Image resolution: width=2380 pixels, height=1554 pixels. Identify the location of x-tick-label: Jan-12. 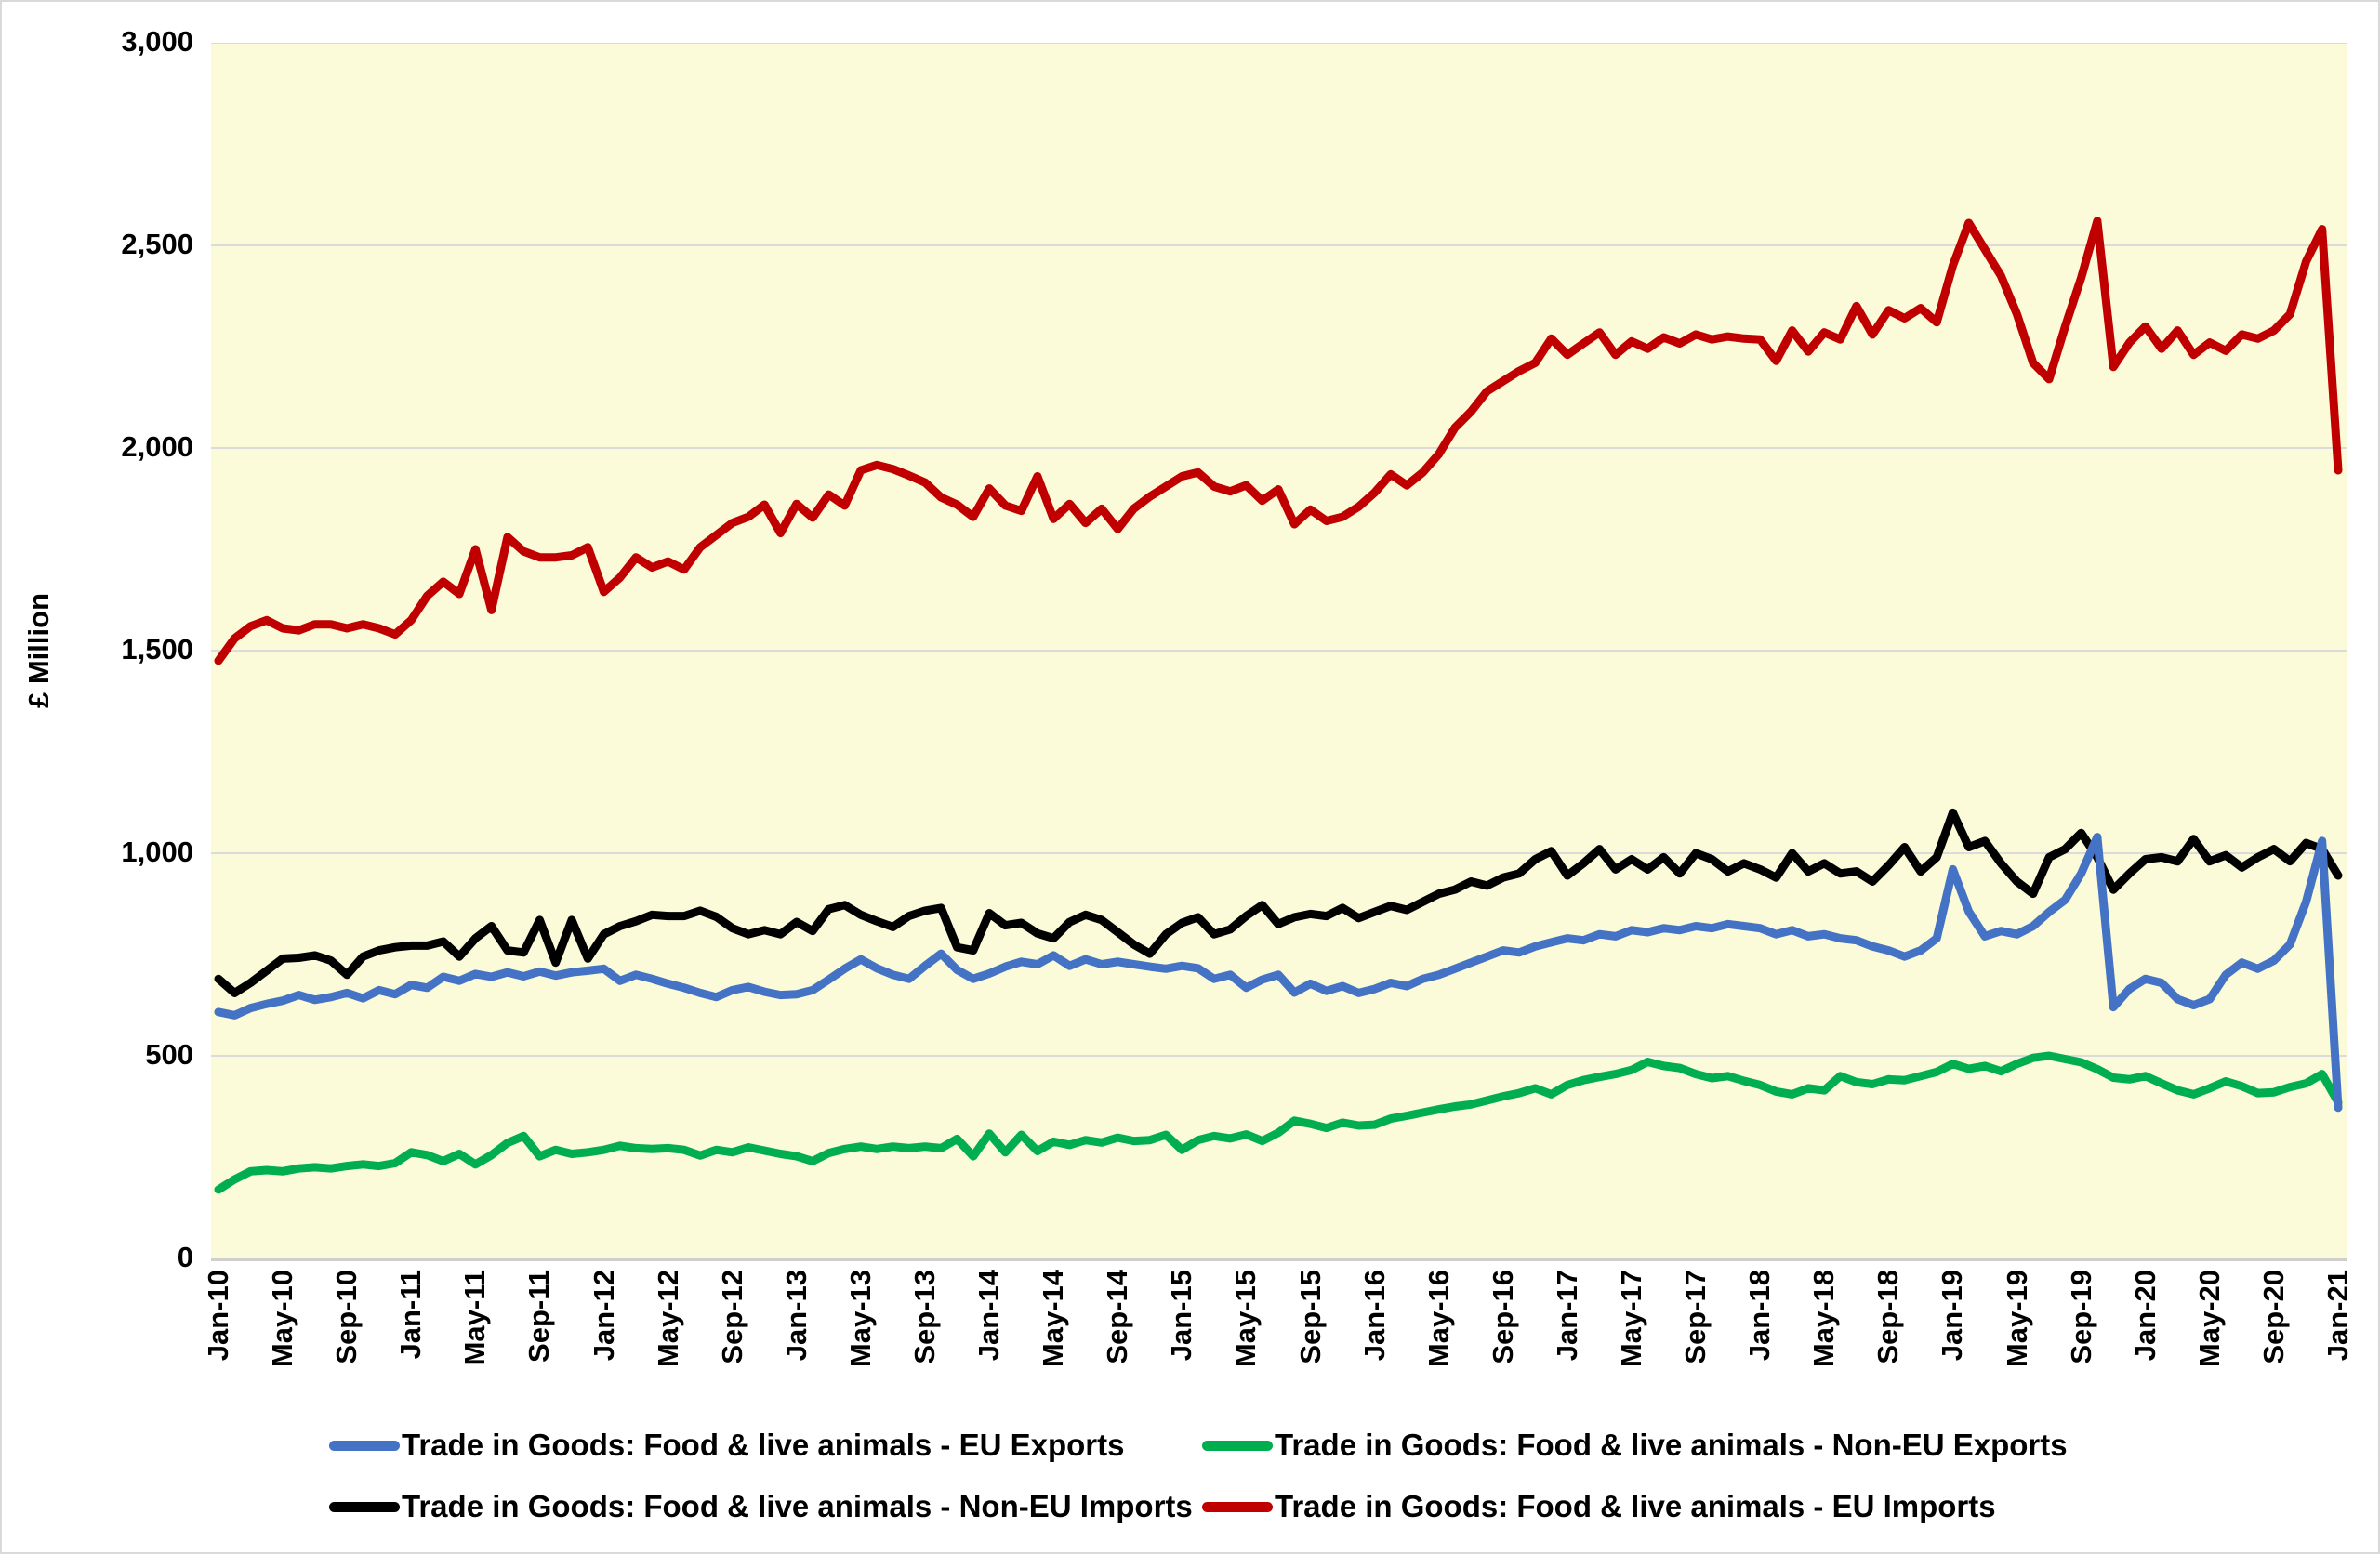
(603, 1316).